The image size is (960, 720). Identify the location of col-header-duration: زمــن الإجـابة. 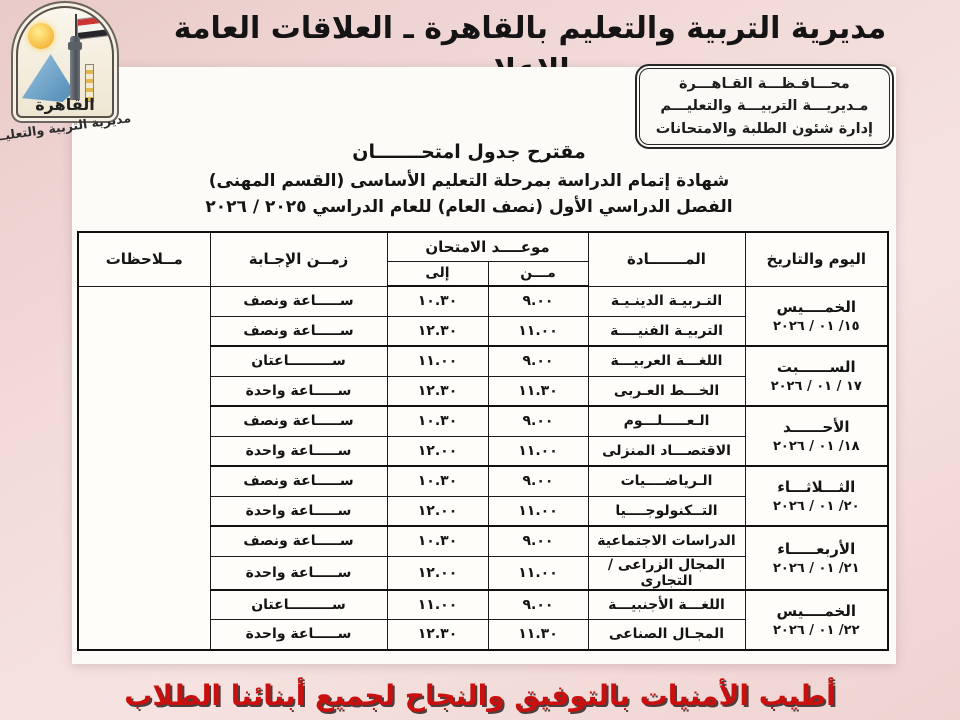
(298, 259).